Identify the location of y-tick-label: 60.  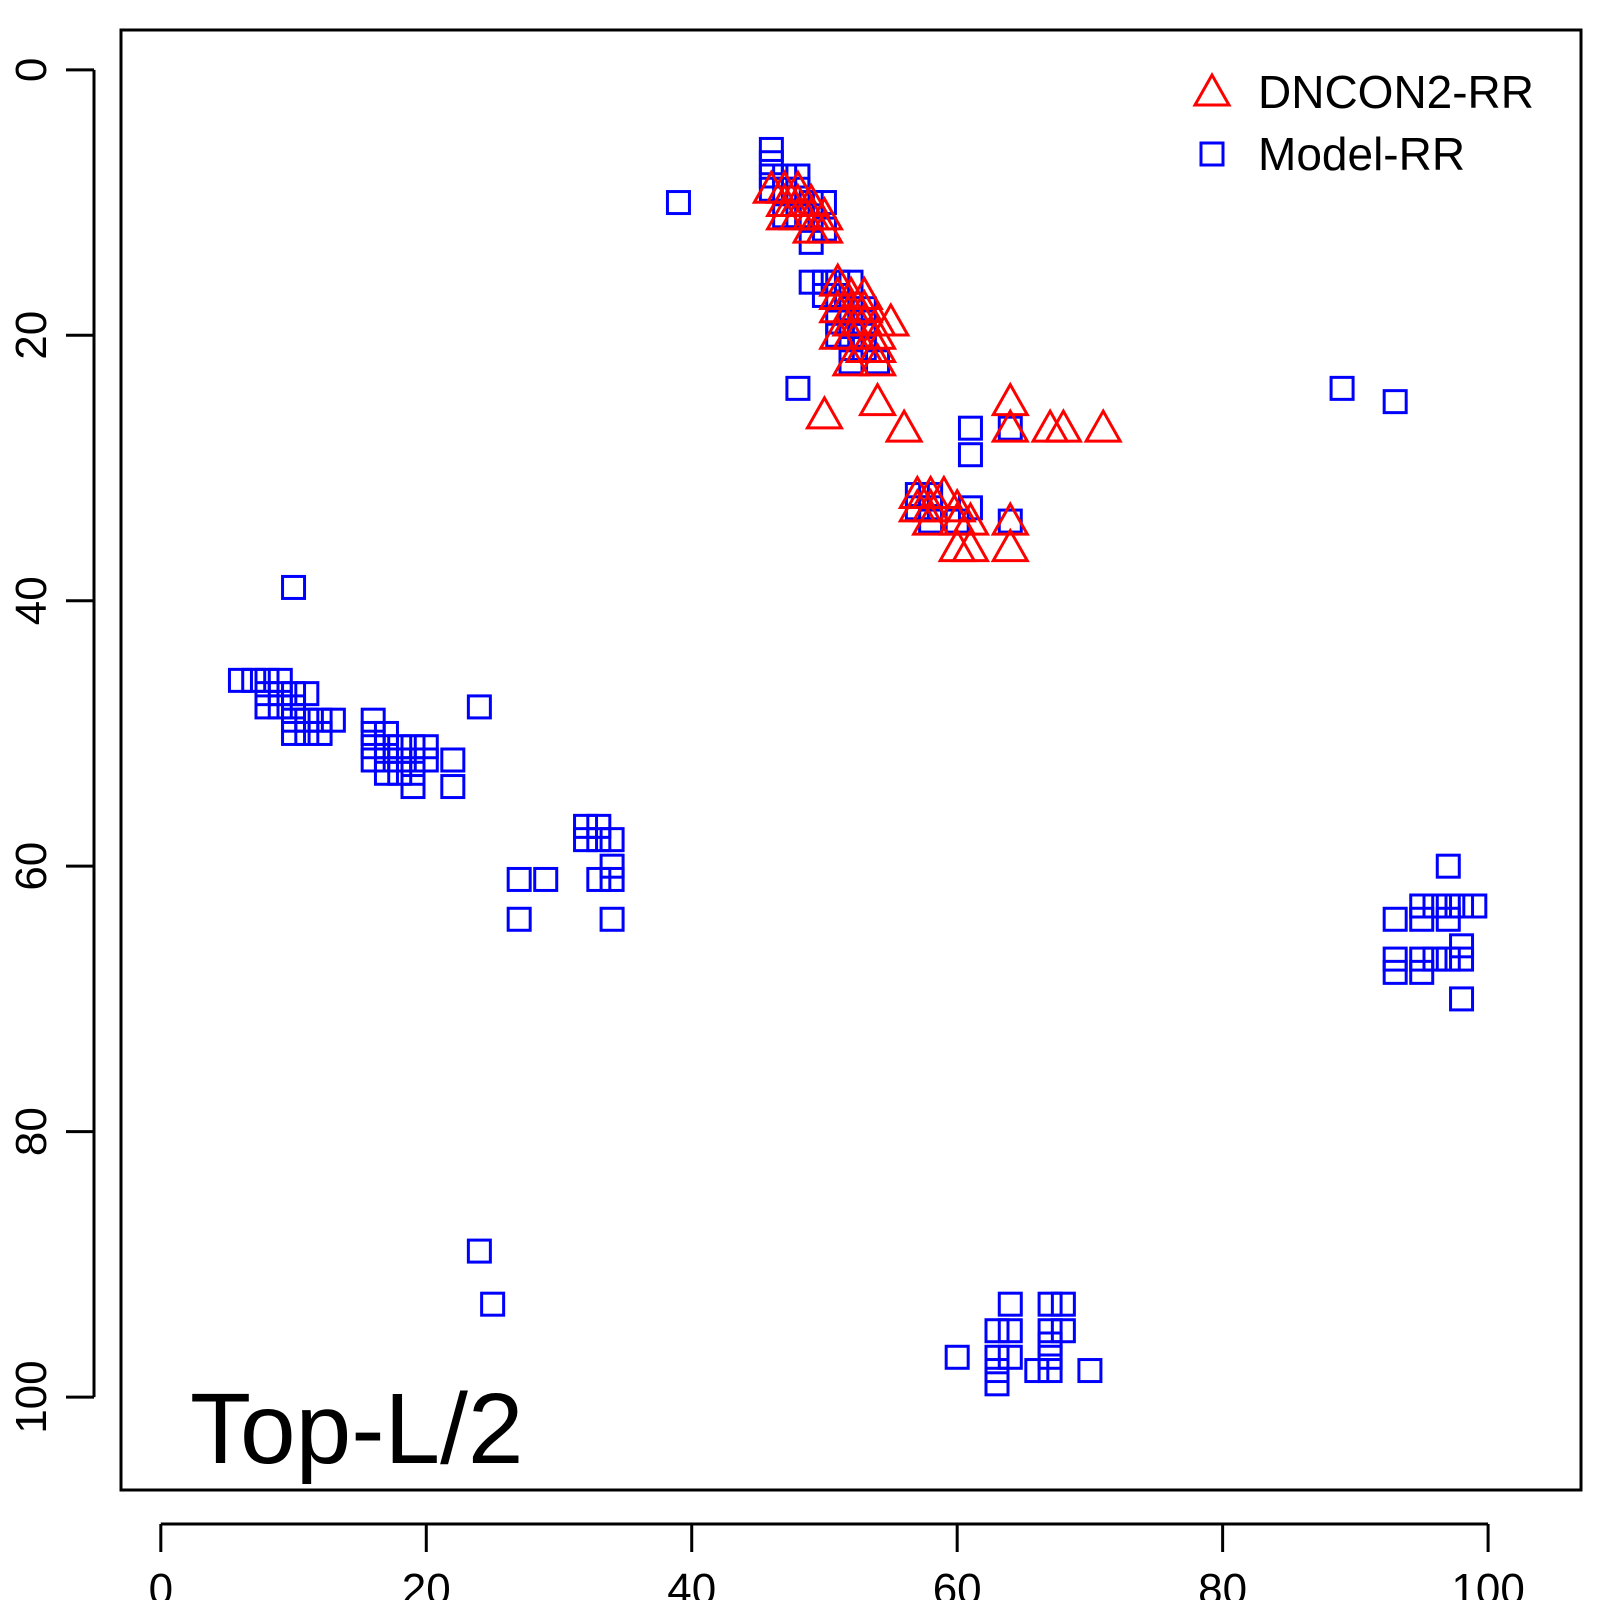
(31, 866).